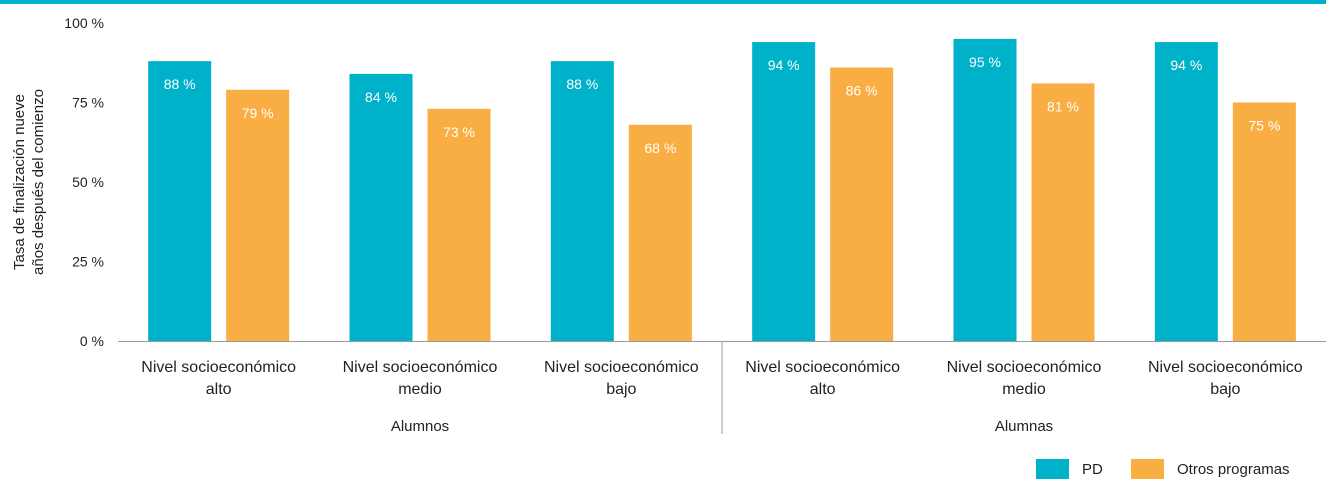 Image resolution: width=1326 pixels, height=482 pixels. Describe the element at coordinates (420, 426) in the screenshot. I see `group-label: Alumnos` at that location.